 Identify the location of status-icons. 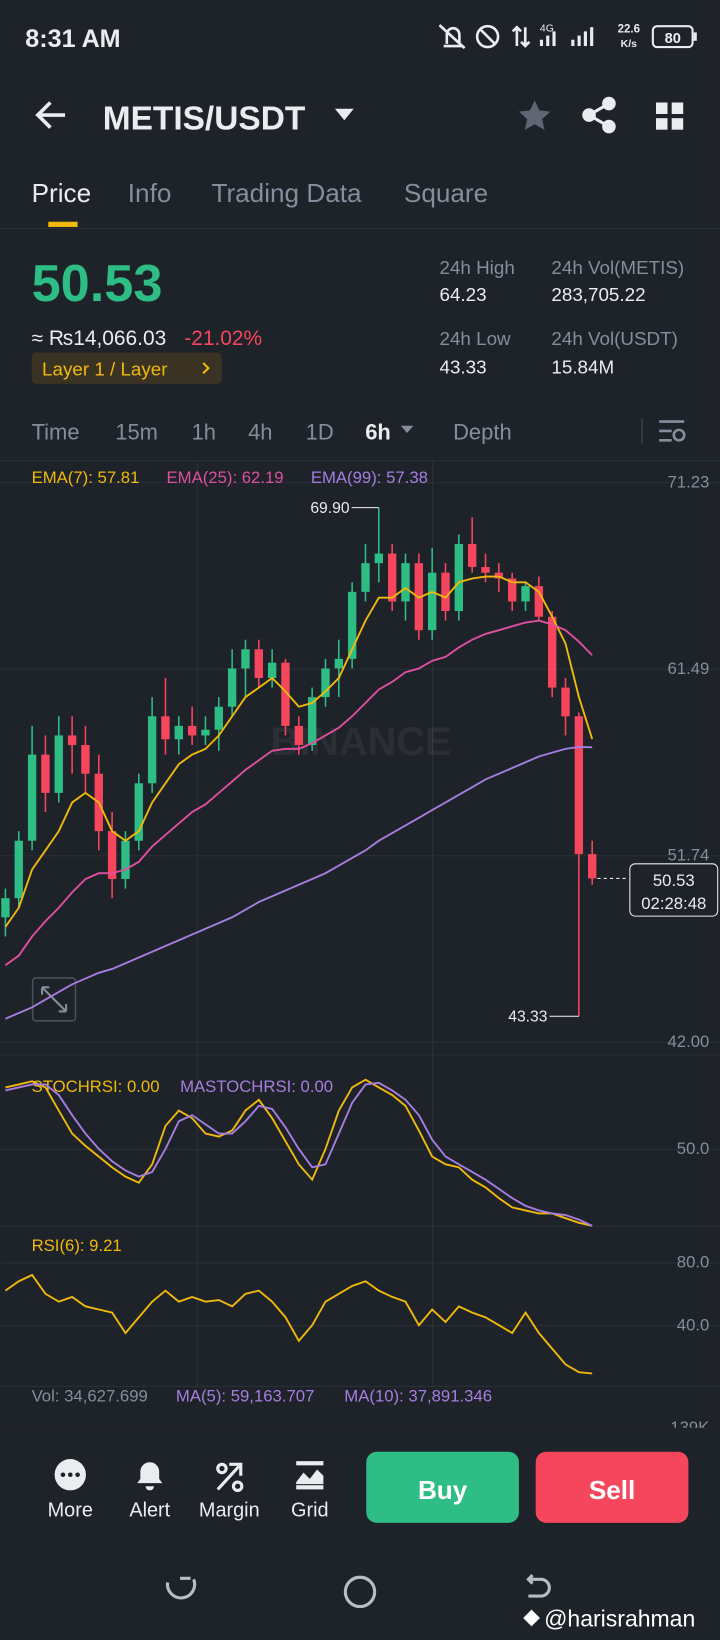
(484, 37).